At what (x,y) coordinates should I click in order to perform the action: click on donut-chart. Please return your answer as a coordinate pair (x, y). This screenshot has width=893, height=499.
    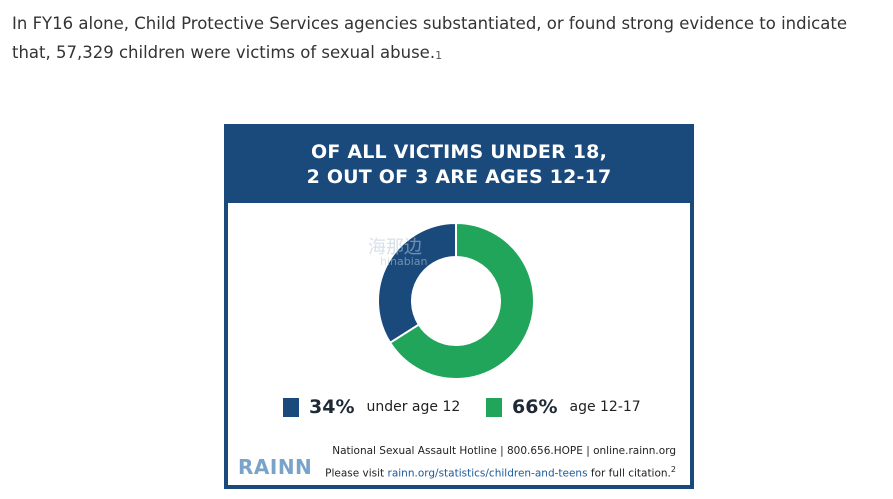
    Looking at the image, I should click on (456, 300).